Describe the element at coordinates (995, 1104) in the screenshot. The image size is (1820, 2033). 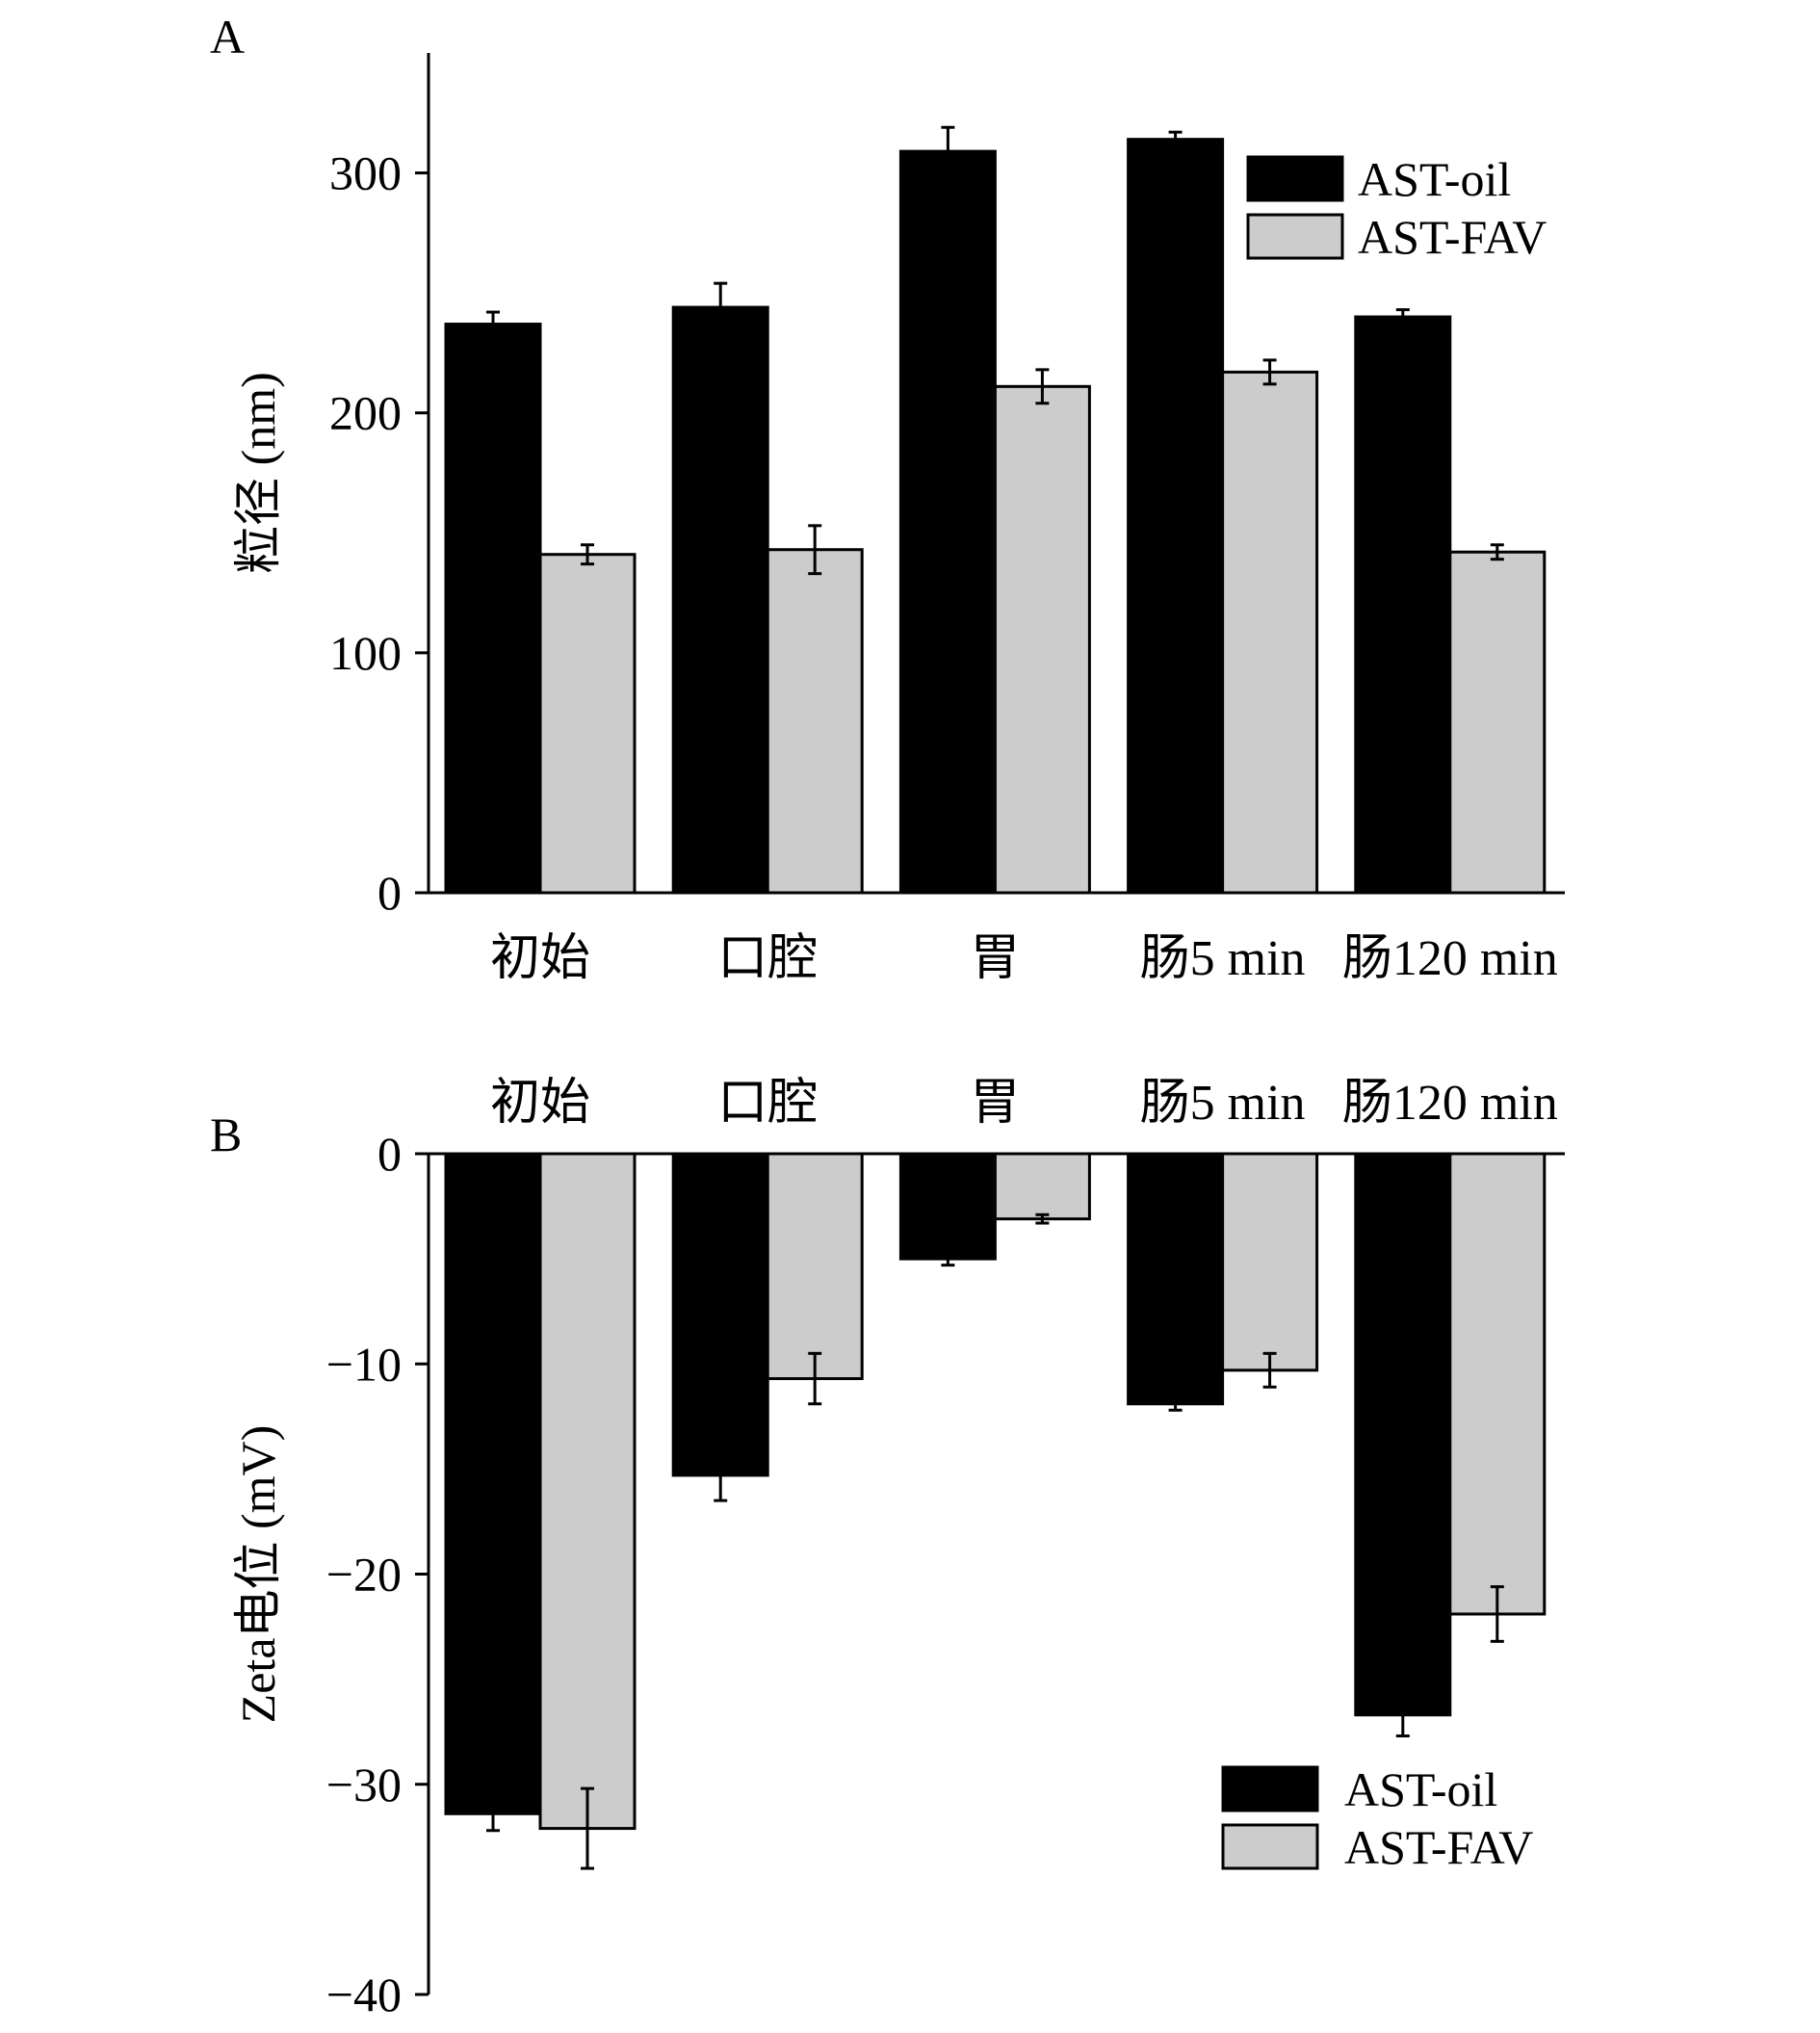
I see `panel-b-category-label: 胃` at that location.